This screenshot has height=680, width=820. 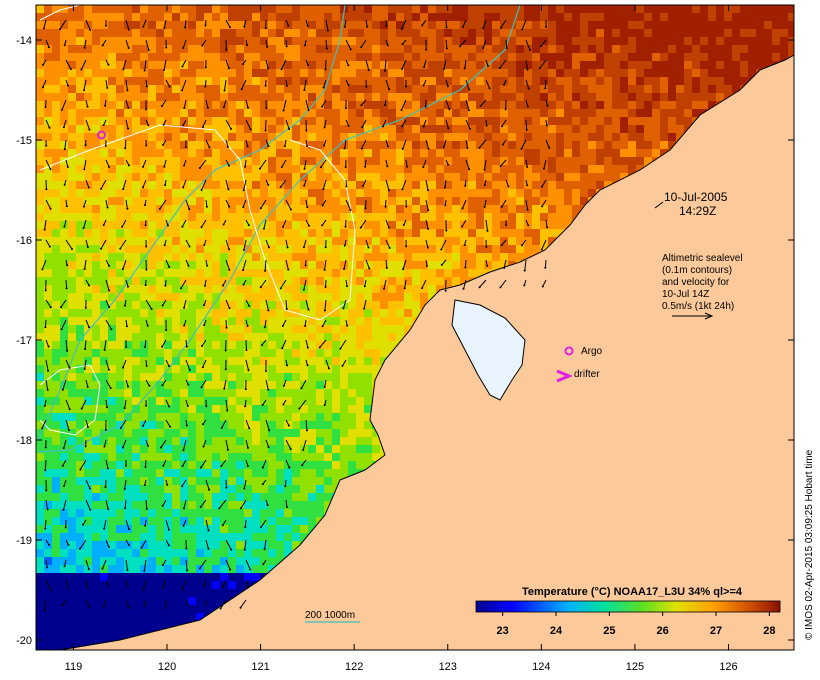 I want to click on credit-text: © IMOS 02-Apr-2015 03:09:25 Hobart time, so click(x=809, y=544).